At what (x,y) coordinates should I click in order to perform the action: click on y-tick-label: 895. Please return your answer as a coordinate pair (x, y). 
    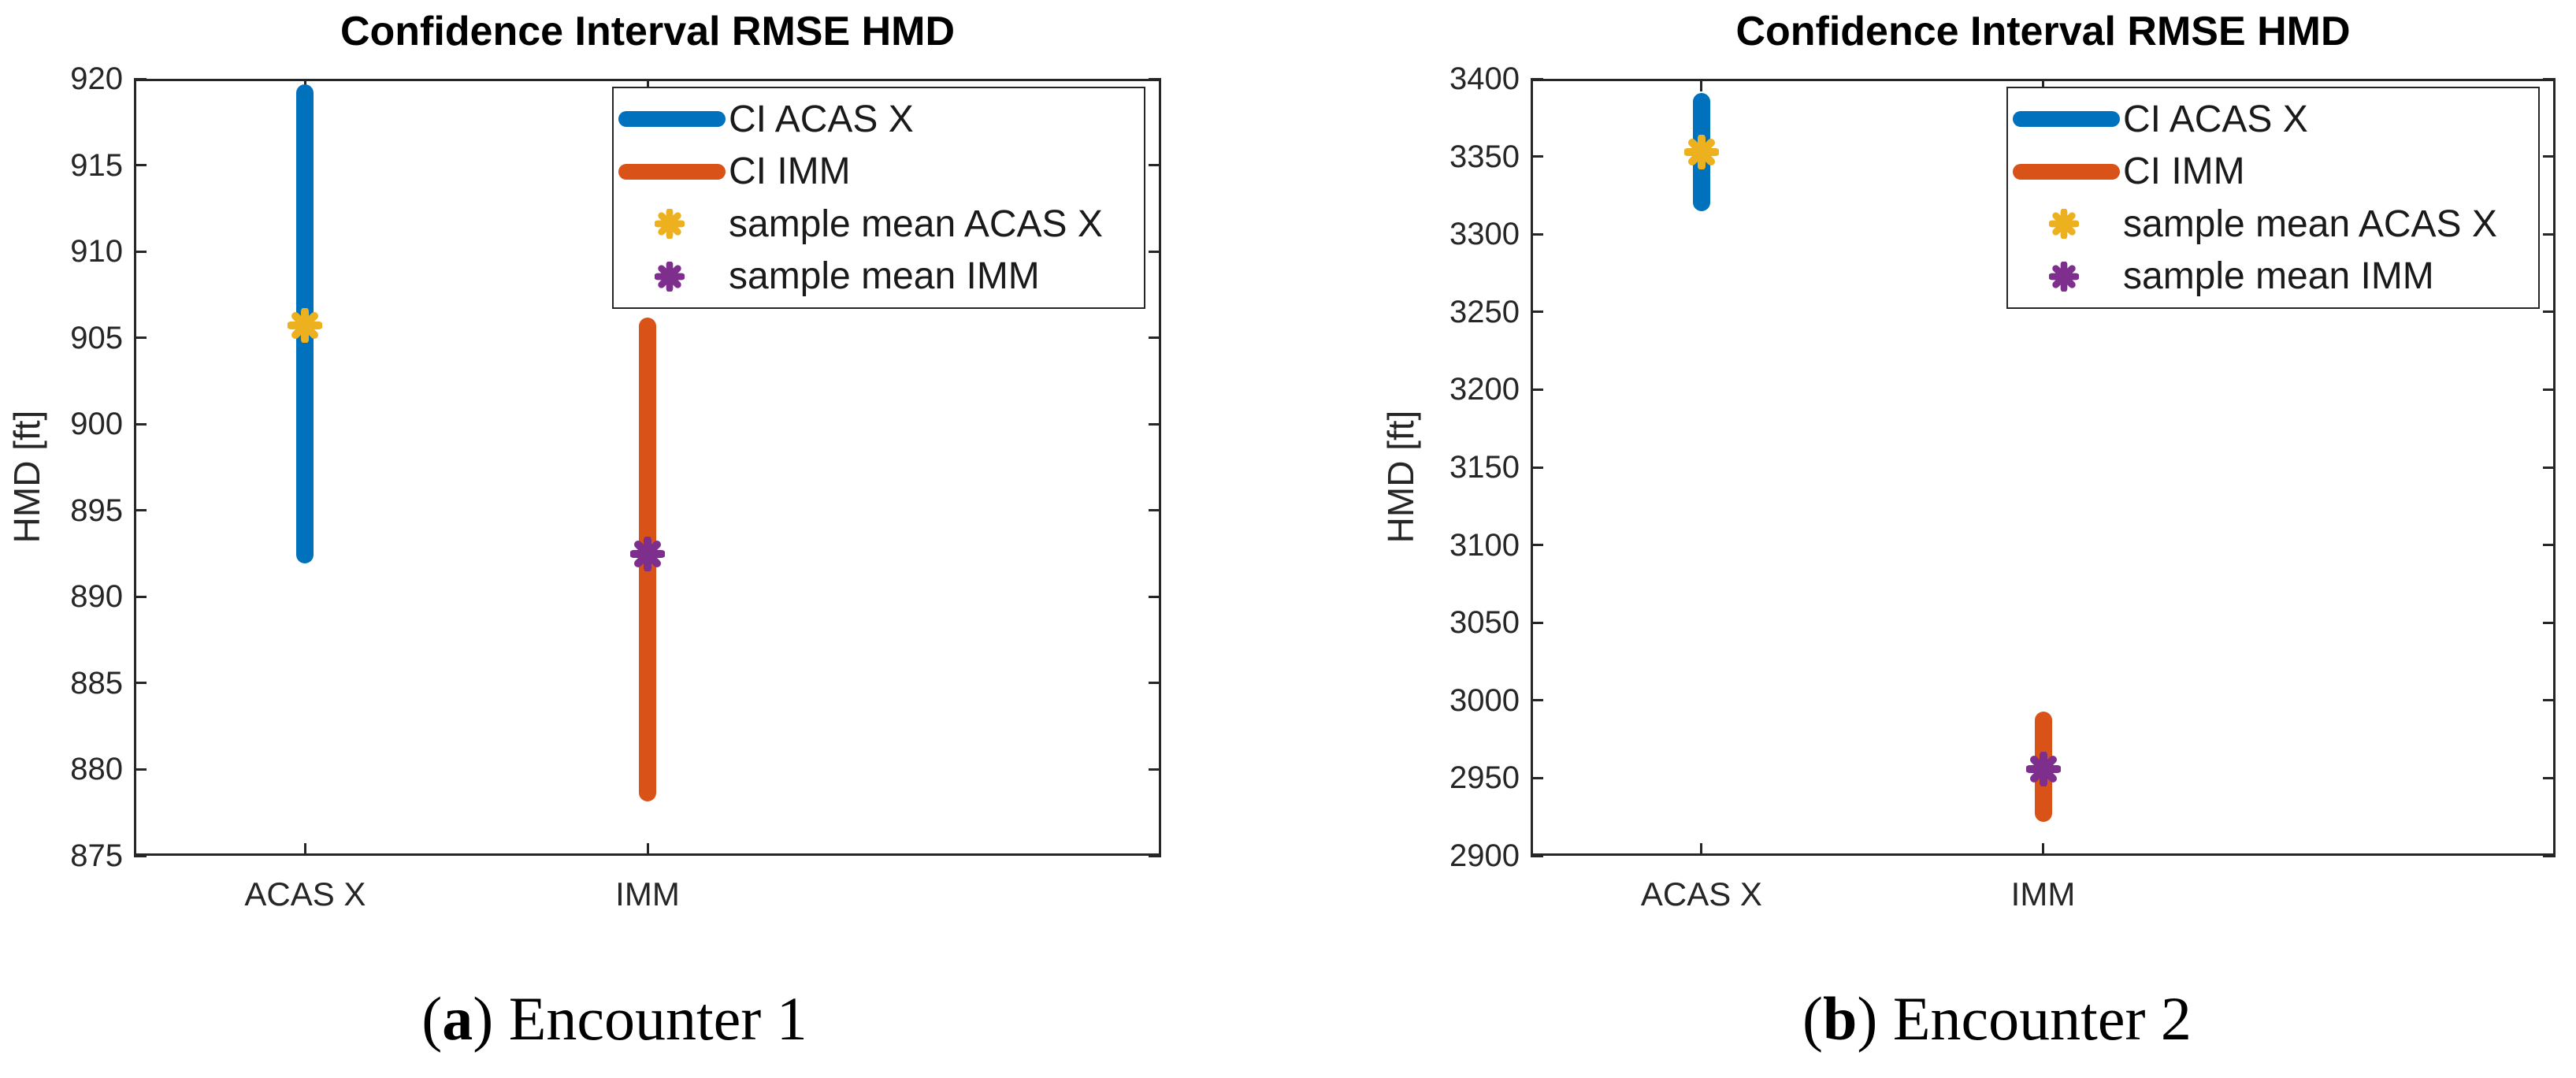
    Looking at the image, I should click on (96, 510).